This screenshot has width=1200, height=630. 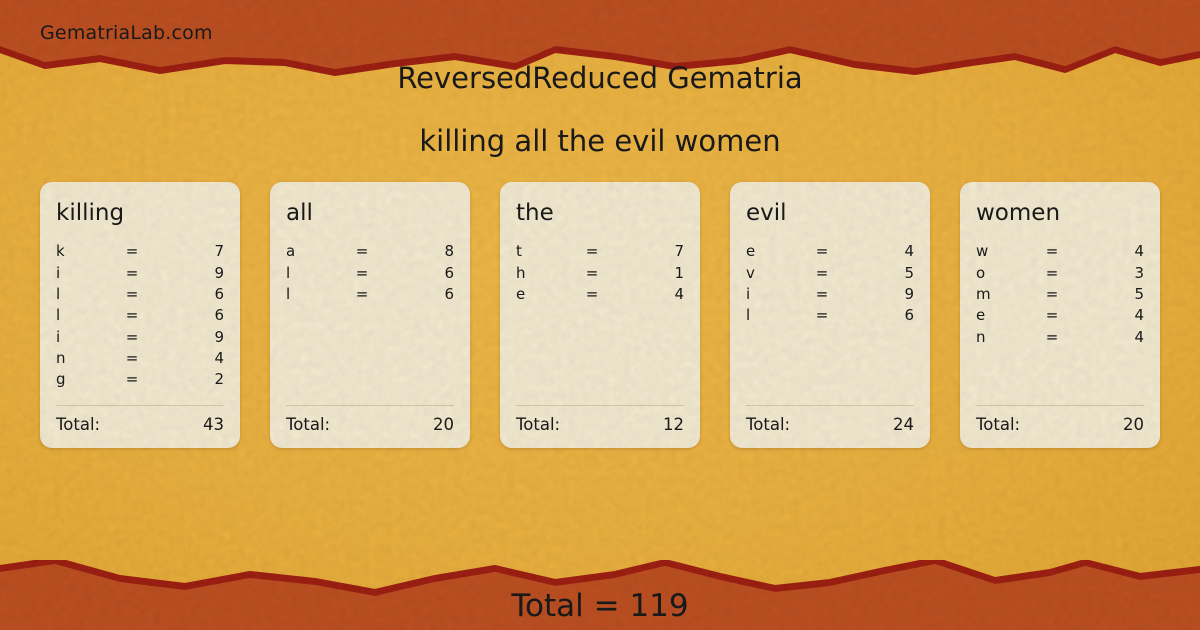 What do you see at coordinates (90, 213) in the screenshot?
I see `card-word: killing` at bounding box center [90, 213].